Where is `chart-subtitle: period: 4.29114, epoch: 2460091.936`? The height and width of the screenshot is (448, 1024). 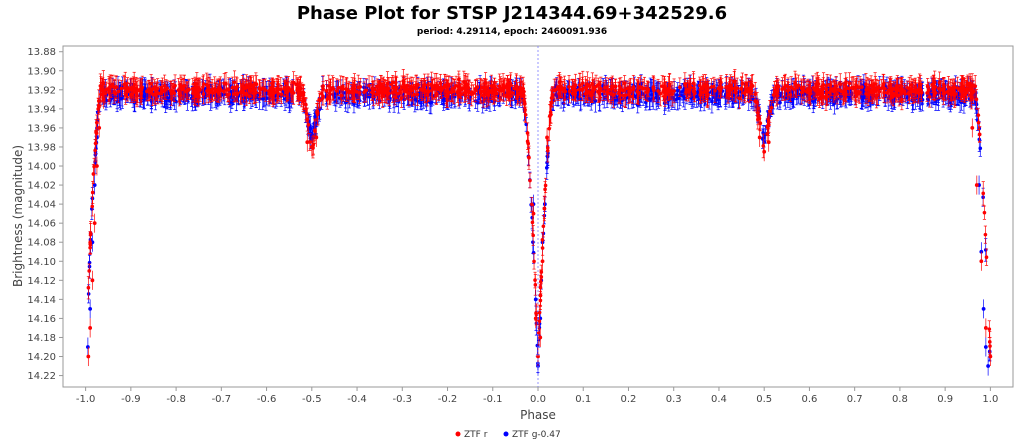
chart-subtitle: period: 4.29114, epoch: 2460091.936 is located at coordinates (512, 32).